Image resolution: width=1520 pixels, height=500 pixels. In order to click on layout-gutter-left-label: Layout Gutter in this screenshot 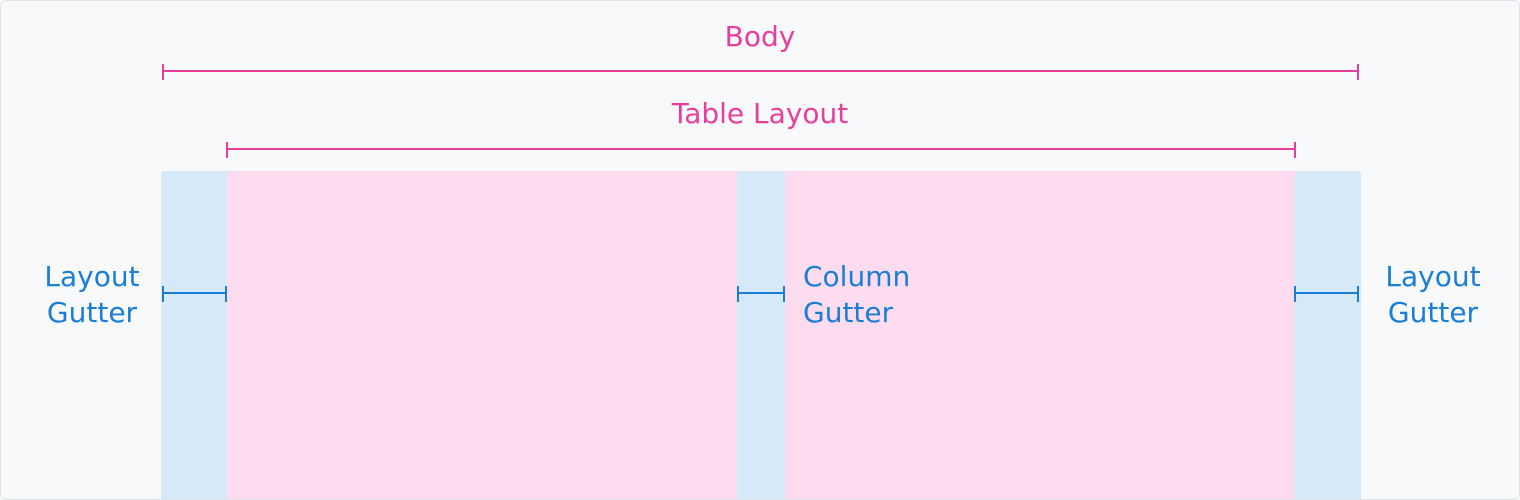, I will do `click(92, 294)`.